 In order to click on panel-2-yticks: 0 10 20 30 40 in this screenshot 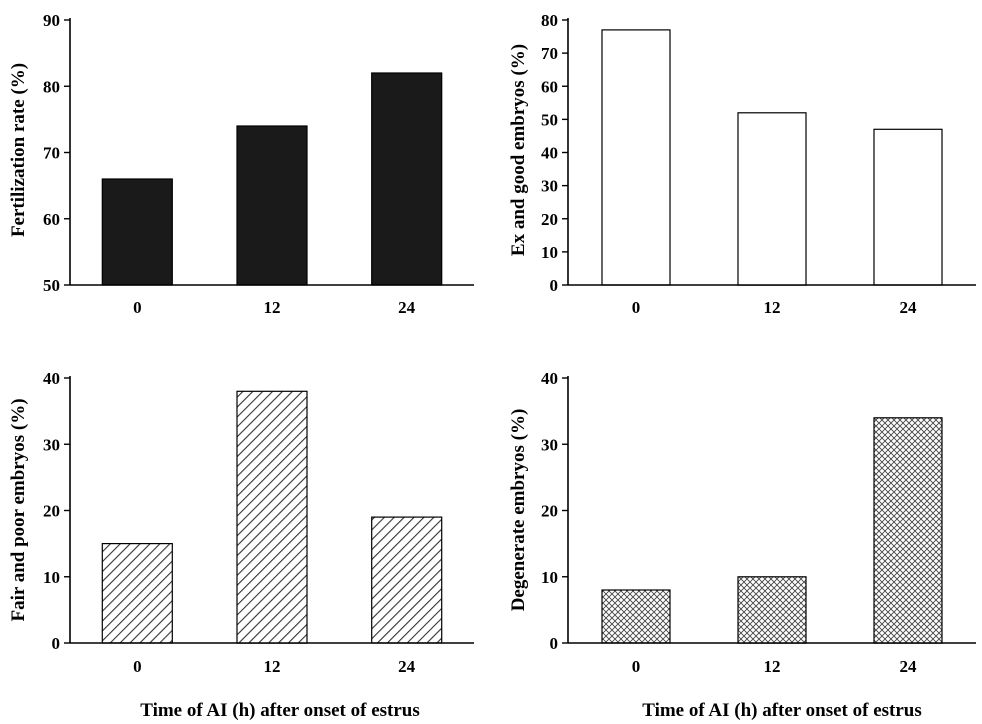, I will do `click(56, 511)`.